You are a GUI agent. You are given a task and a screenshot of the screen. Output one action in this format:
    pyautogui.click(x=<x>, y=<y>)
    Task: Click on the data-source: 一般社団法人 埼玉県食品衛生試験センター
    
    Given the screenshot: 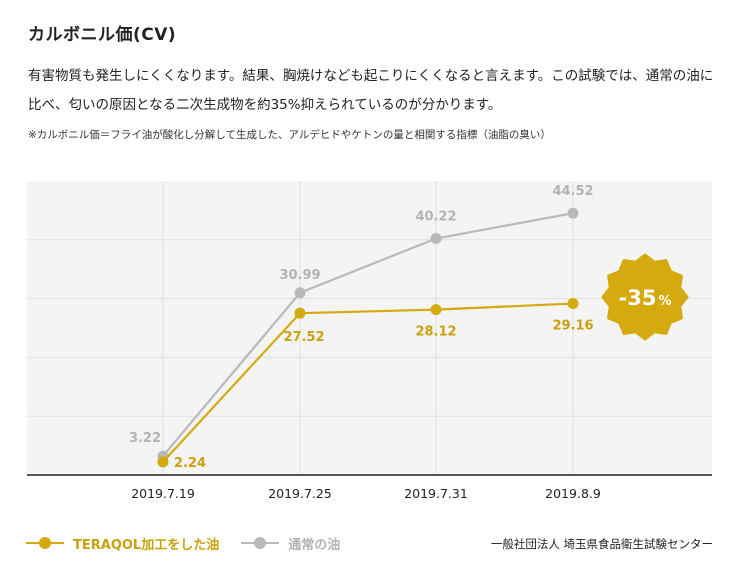 What is the action you would take?
    pyautogui.click(x=601, y=544)
    